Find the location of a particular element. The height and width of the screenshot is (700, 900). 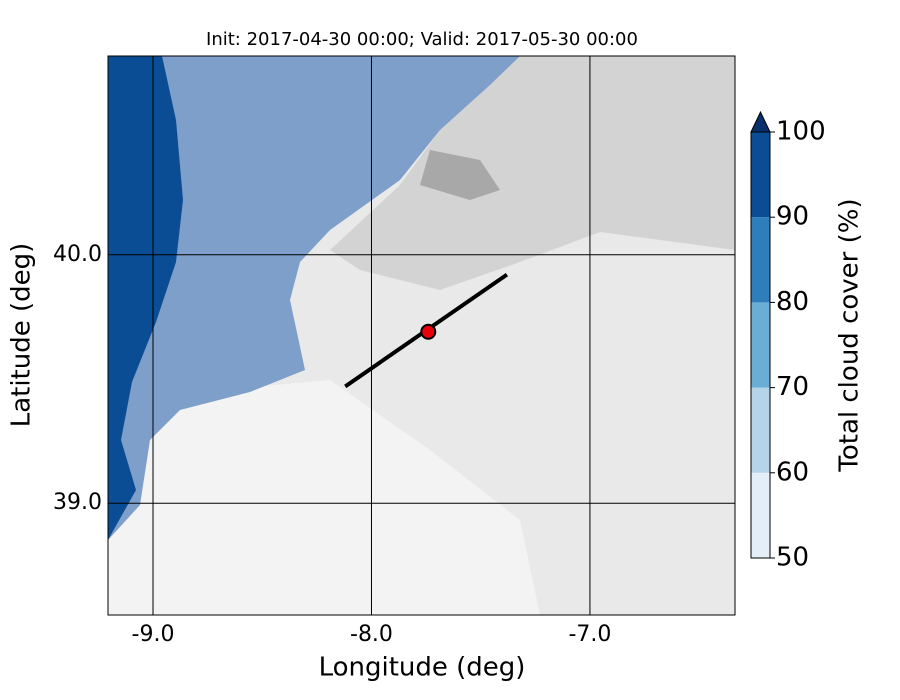

colorbar-extend is located at coordinates (760, 121).